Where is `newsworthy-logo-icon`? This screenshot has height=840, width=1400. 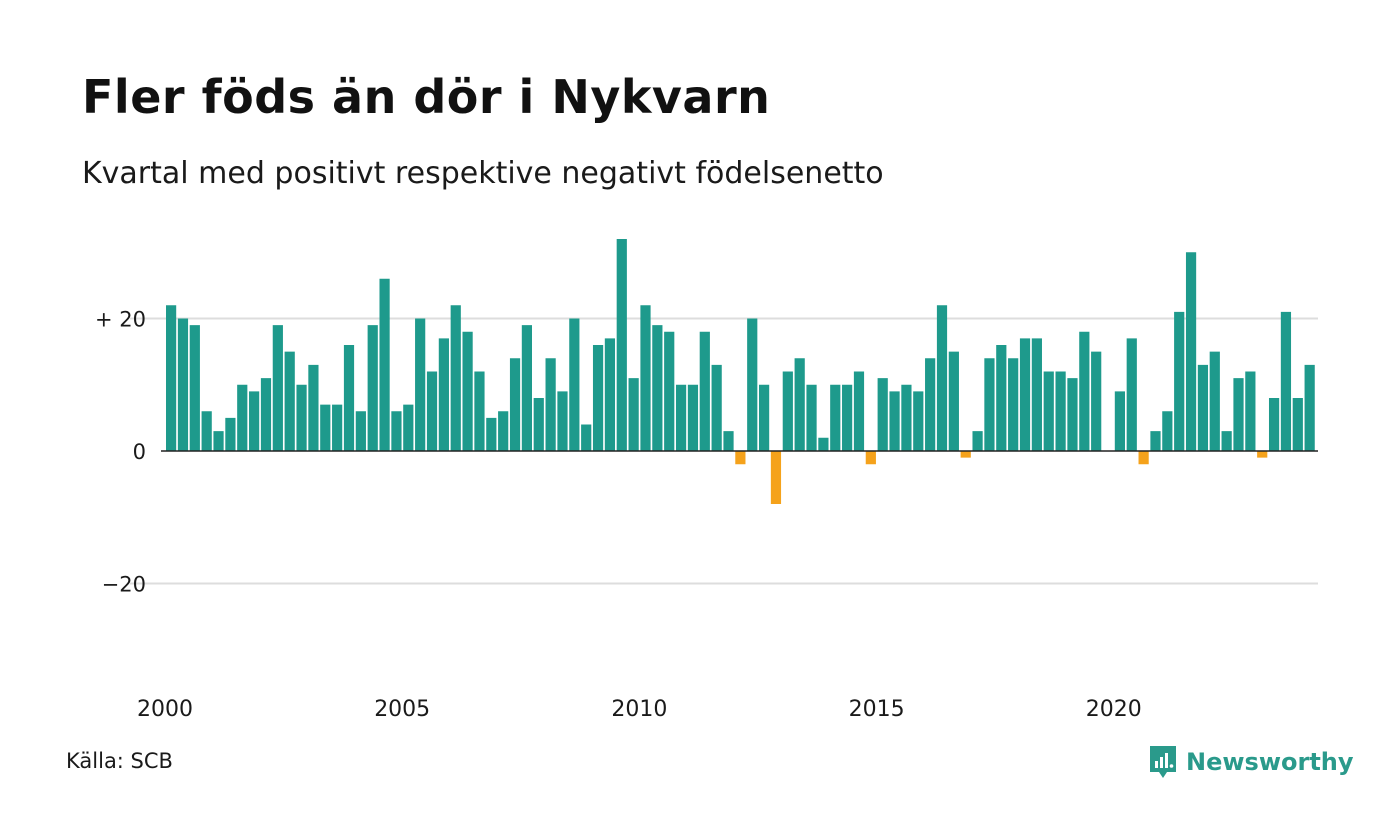
newsworthy-logo-icon is located at coordinates (1163, 762).